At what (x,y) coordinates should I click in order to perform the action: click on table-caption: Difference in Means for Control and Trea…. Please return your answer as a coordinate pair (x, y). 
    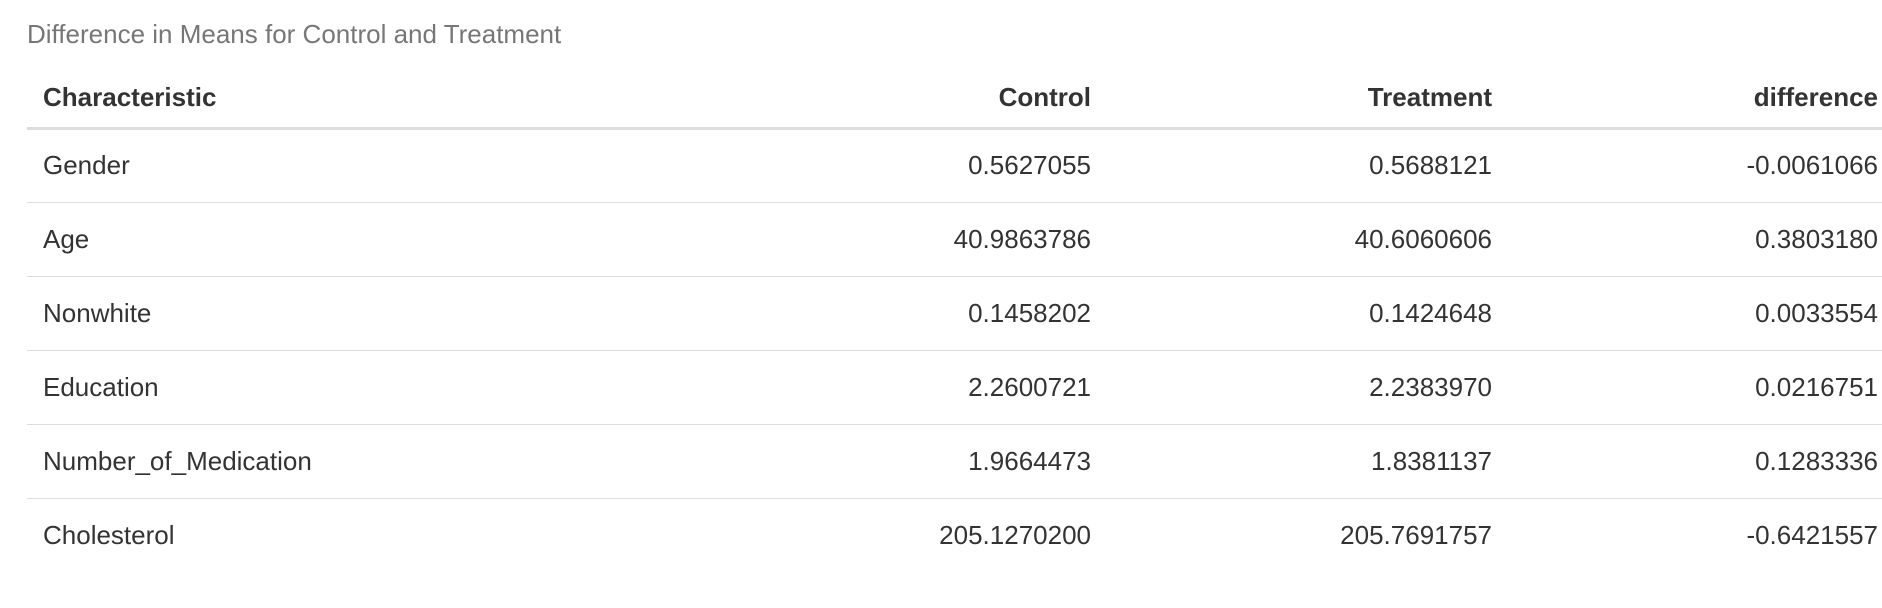
    Looking at the image, I should click on (294, 34).